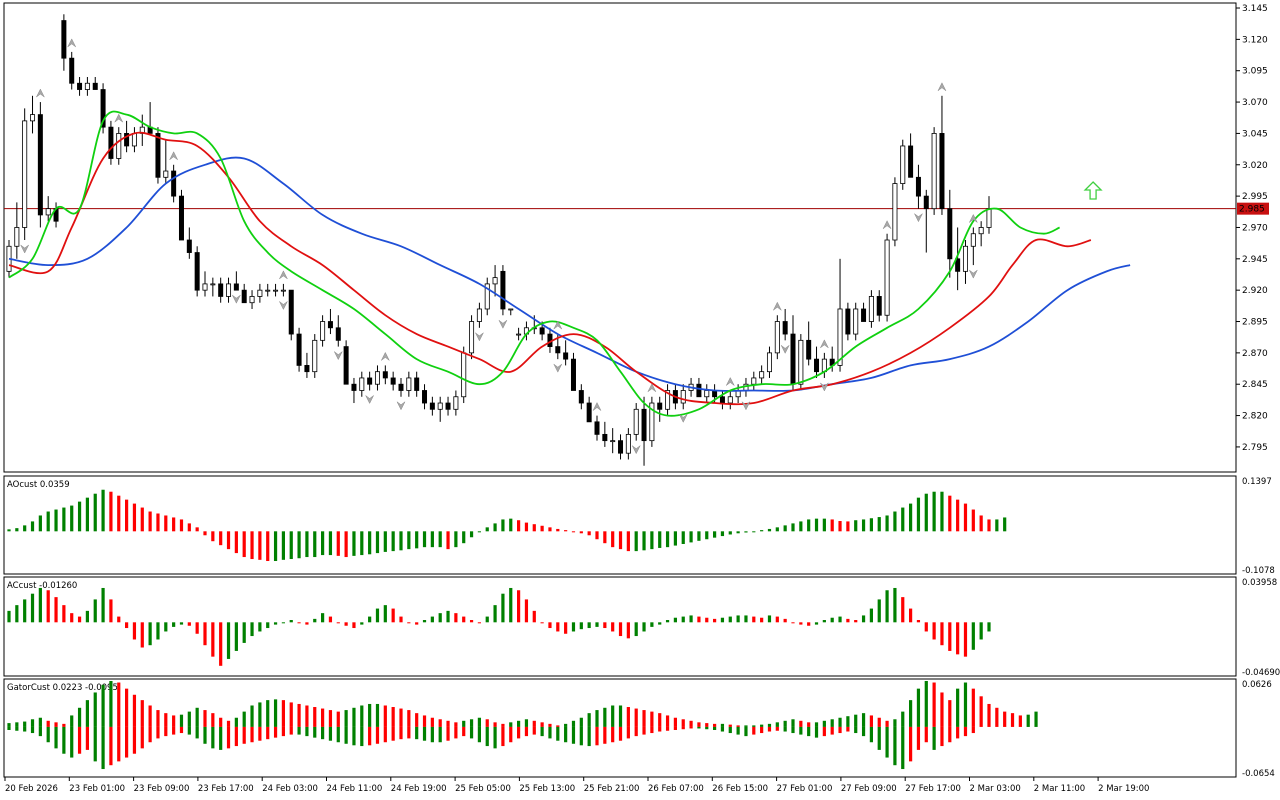  I want to click on gator-indicator-panel: GatorCust 0.0223 -0.0095 0.0626 -0.0654, so click(639, 728).